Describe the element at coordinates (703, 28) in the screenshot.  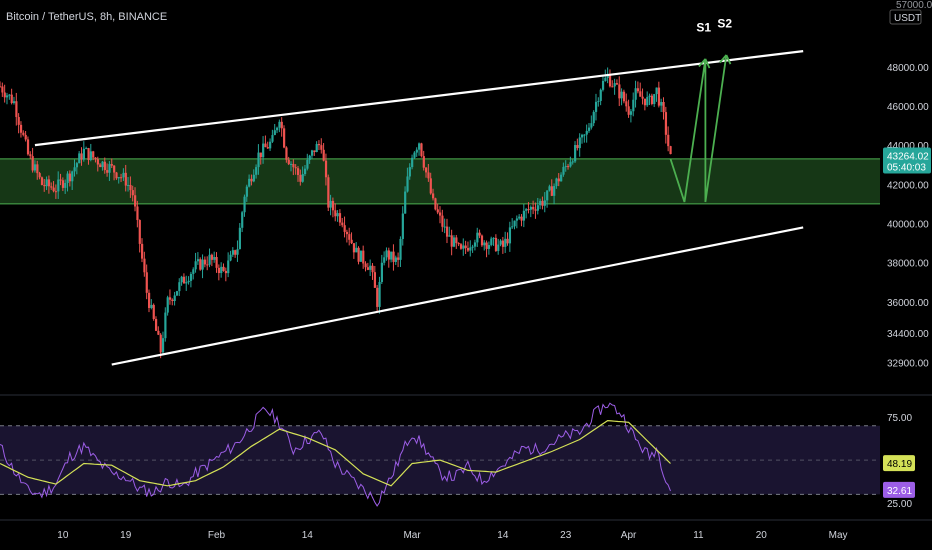
I see `annotation-s1: S1` at that location.